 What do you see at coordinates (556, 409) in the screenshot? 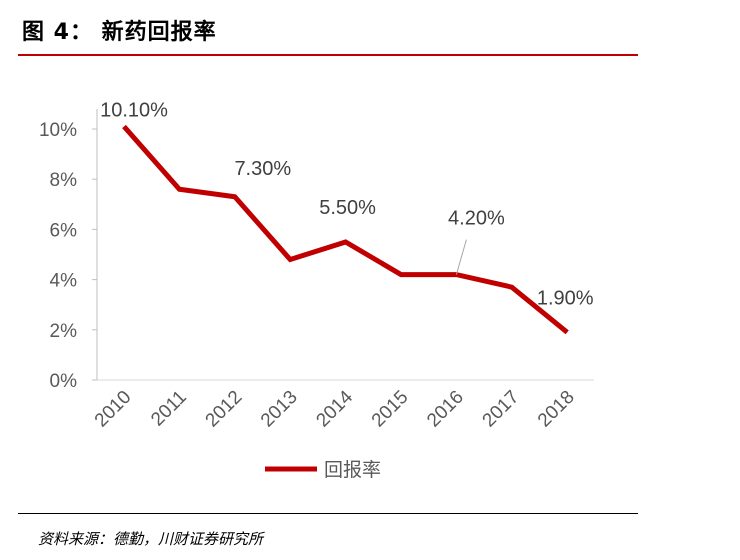
I see `x-tick-label: 2018` at bounding box center [556, 409].